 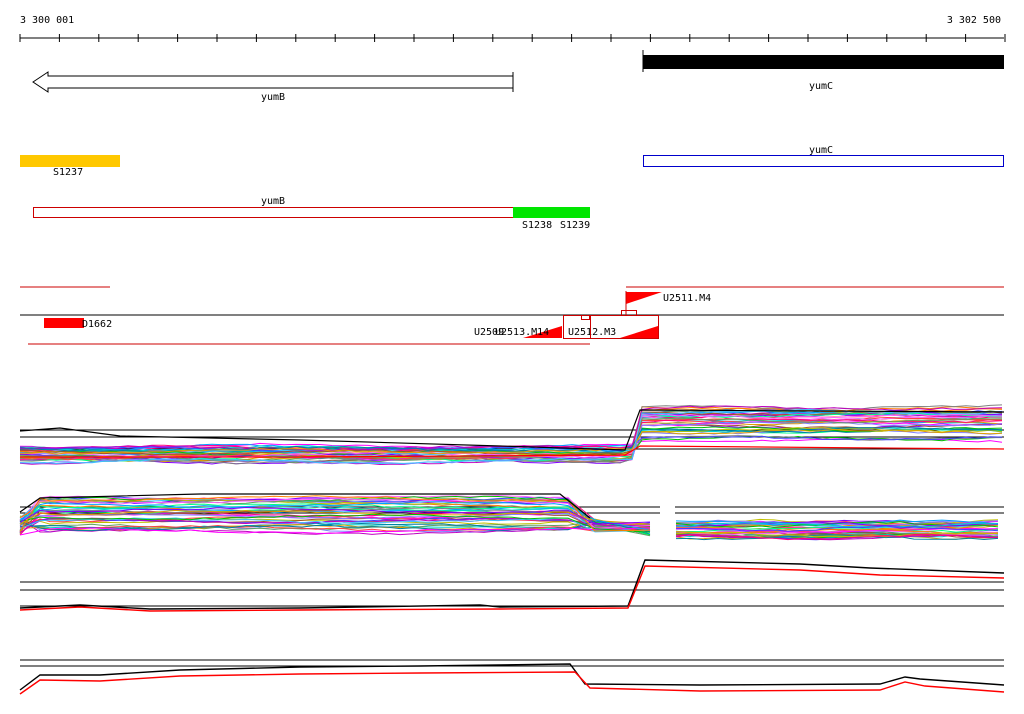 I want to click on feature-u2511-m4-marker, so click(x=644, y=298).